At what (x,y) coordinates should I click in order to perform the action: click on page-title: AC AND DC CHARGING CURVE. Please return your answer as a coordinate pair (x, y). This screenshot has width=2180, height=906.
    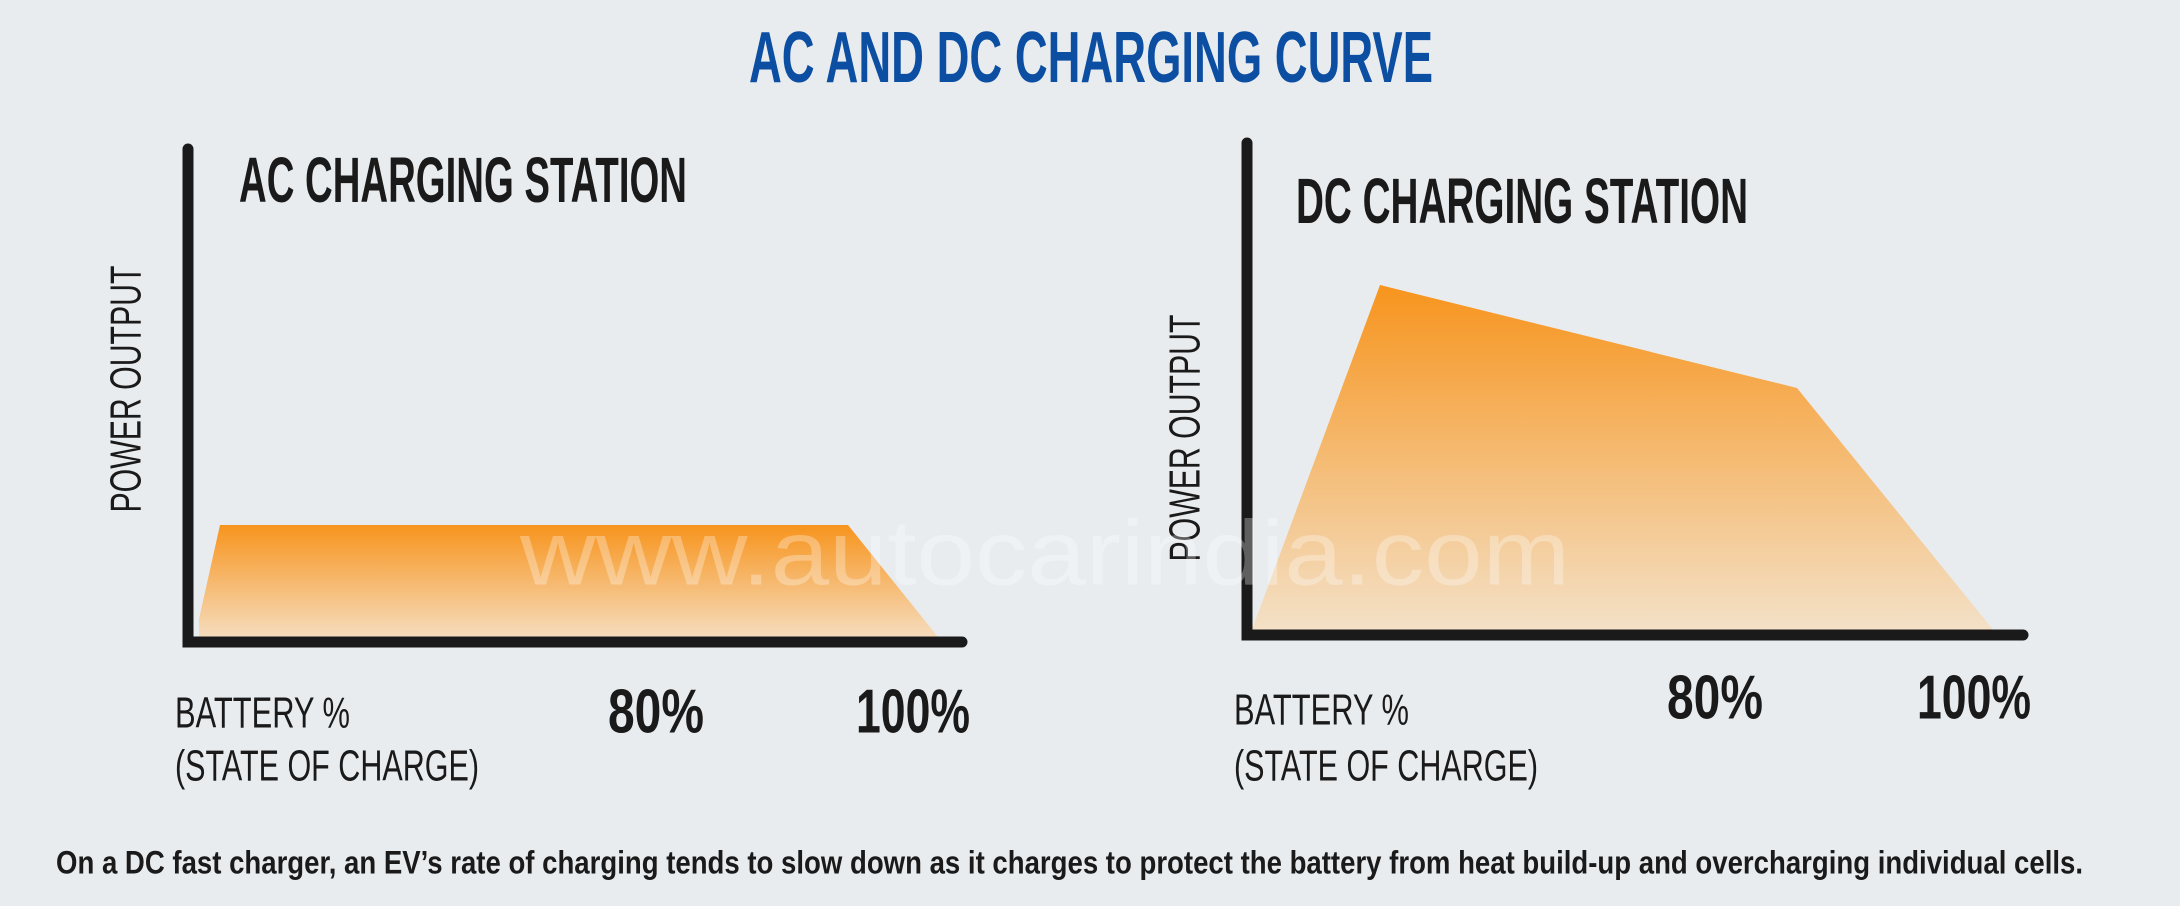
    Looking at the image, I should click on (1091, 58).